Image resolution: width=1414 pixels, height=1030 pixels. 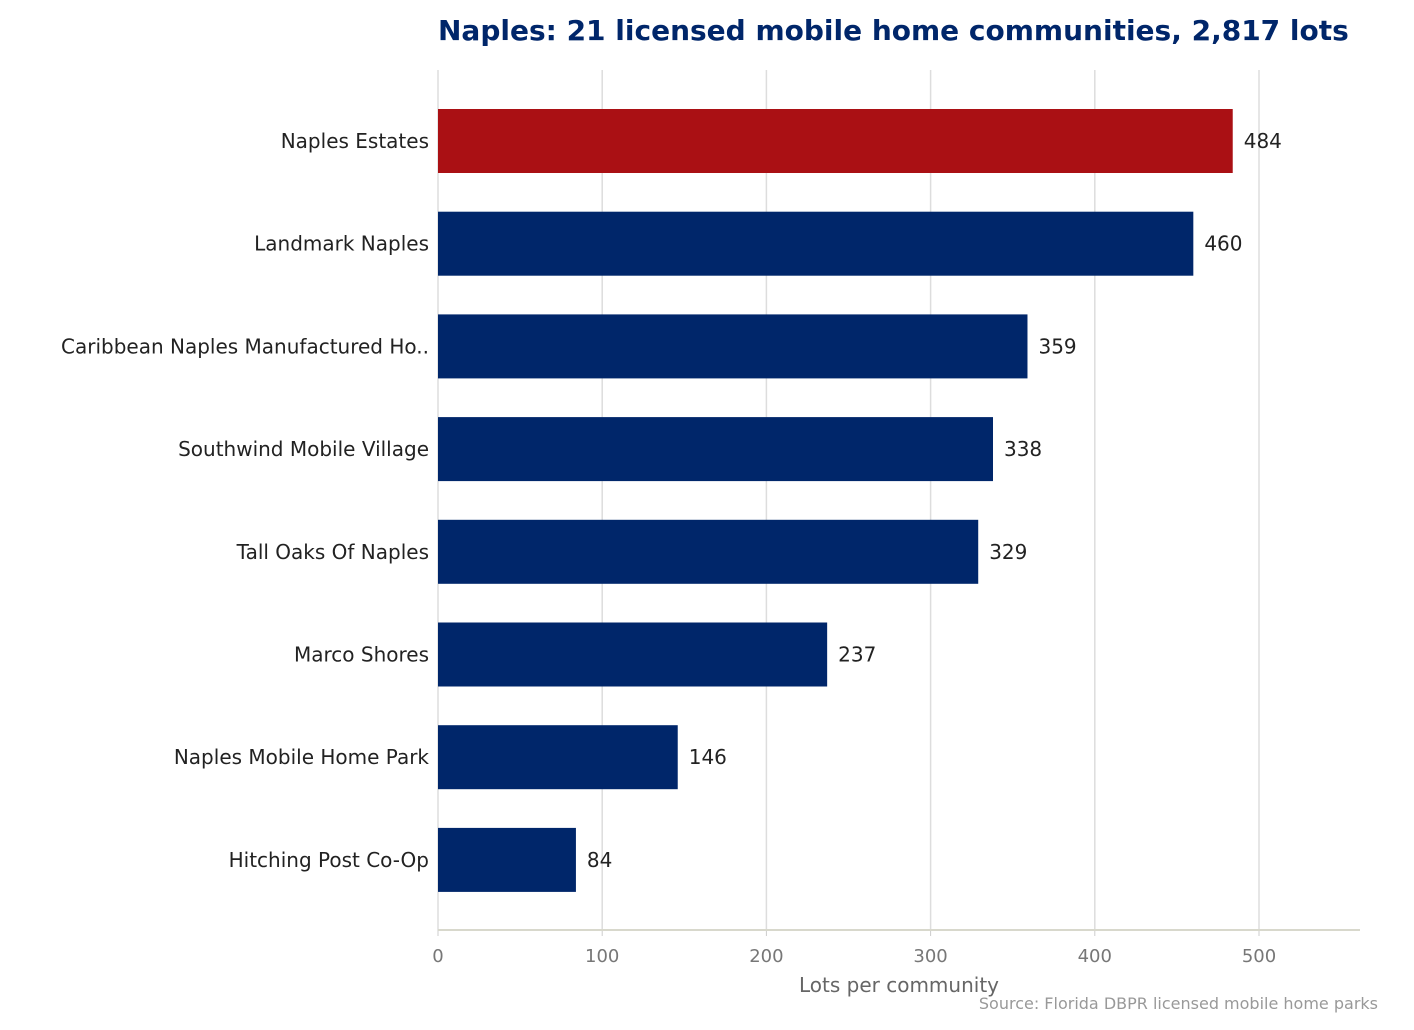 What do you see at coordinates (437, 956) in the screenshot?
I see `x-tick-label: 0` at bounding box center [437, 956].